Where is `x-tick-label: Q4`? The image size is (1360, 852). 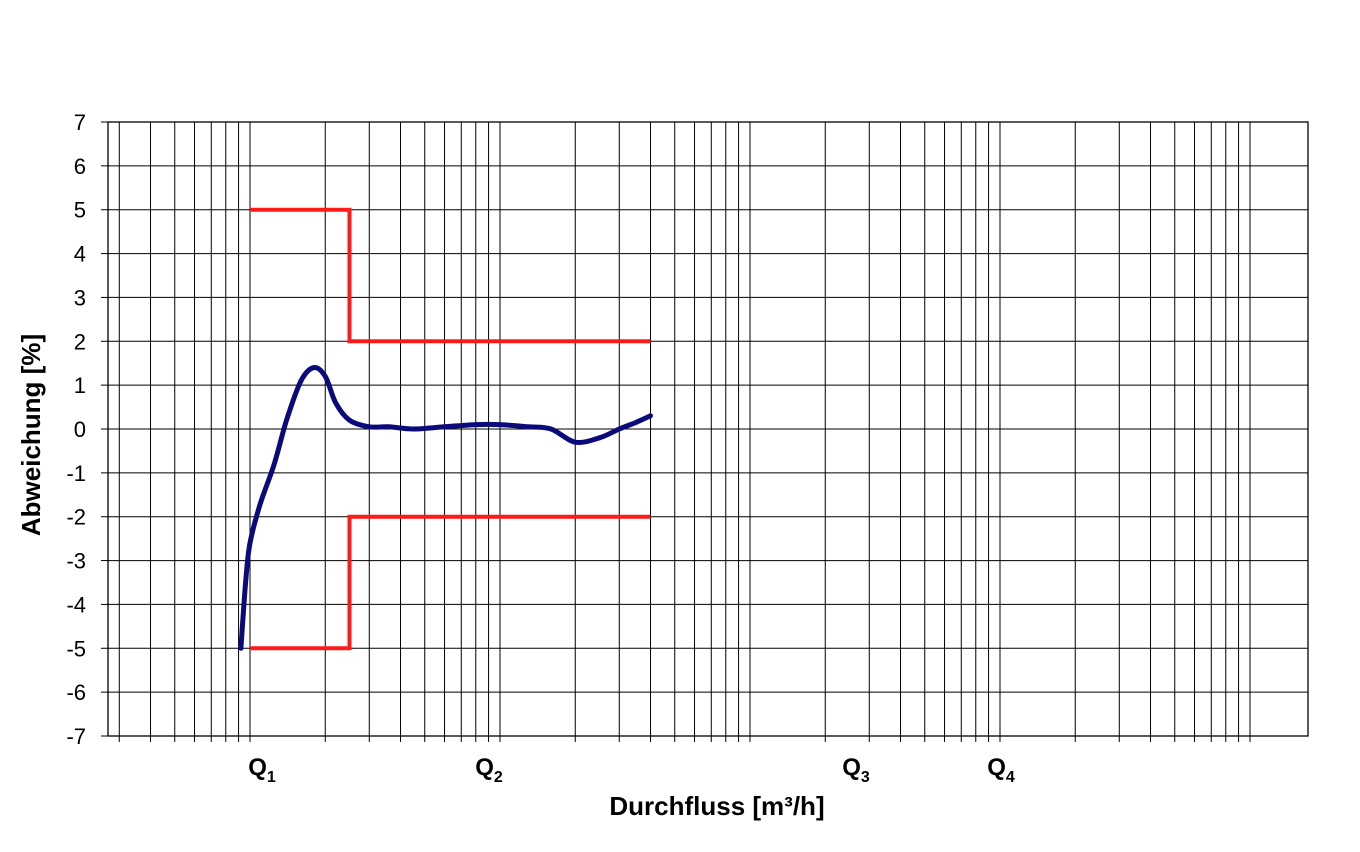 x-tick-label: Q4 is located at coordinates (1001, 770).